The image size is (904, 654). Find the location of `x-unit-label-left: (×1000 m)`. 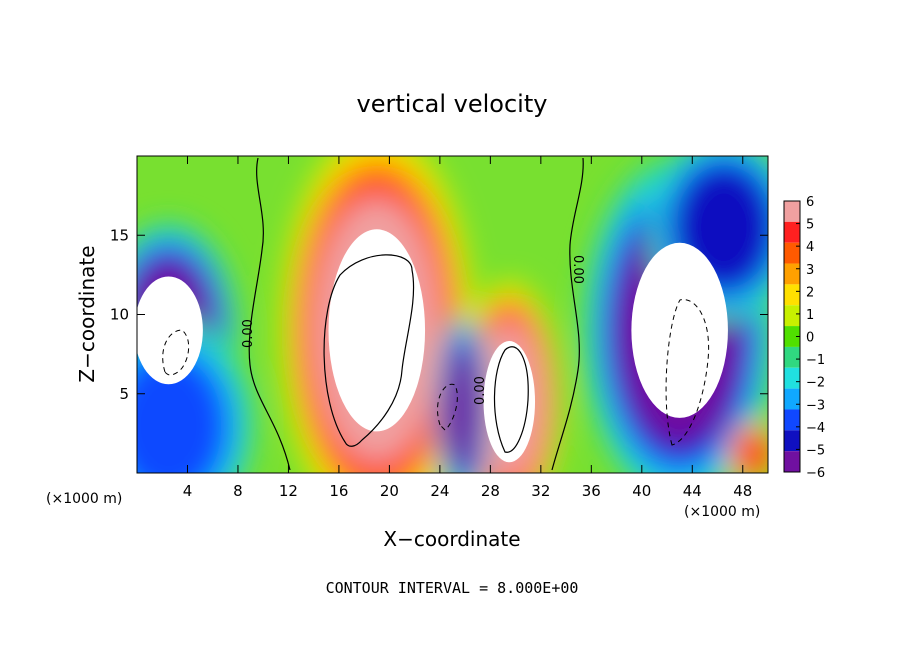

x-unit-label-left: (×1000 m) is located at coordinates (84, 499).